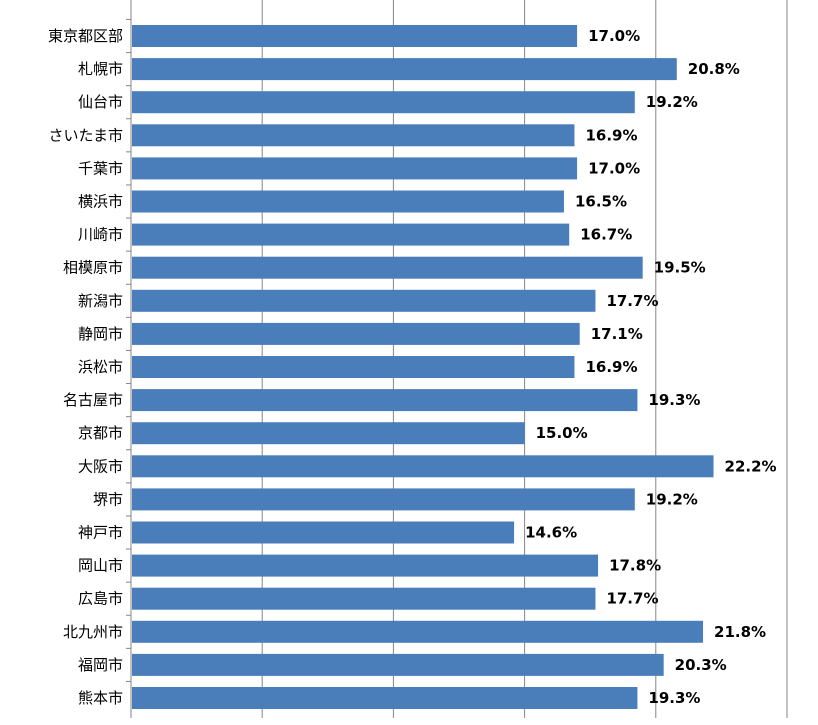 This screenshot has width=818, height=725. Describe the element at coordinates (100, 168) in the screenshot. I see `category-label: 千葉市` at that location.